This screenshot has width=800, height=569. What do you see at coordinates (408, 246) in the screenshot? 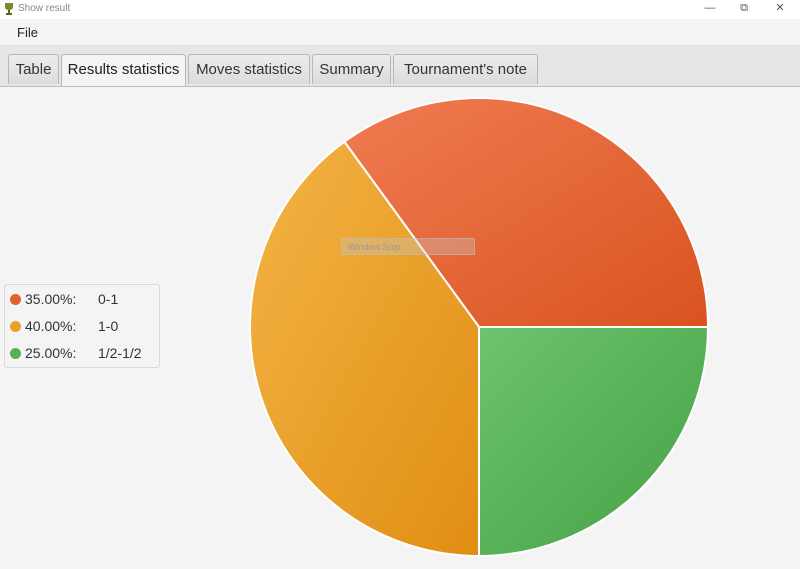
I see `window-snip-overlay: Window Snip` at bounding box center [408, 246].